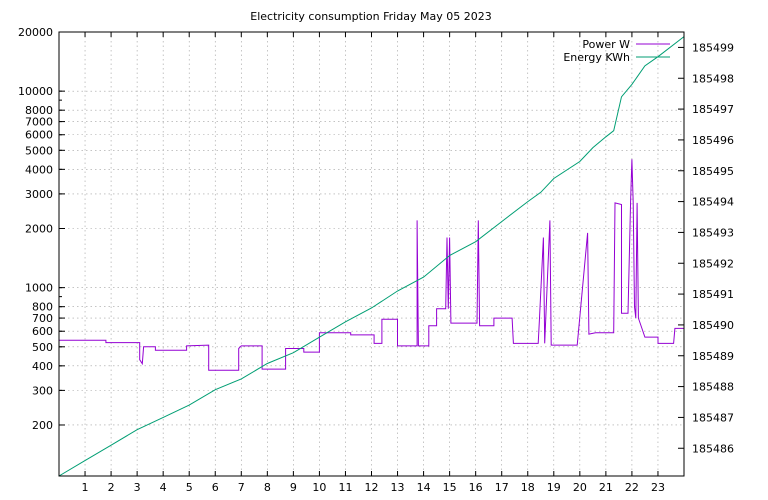  I want to click on x-tick-label: 11, so click(345, 487).